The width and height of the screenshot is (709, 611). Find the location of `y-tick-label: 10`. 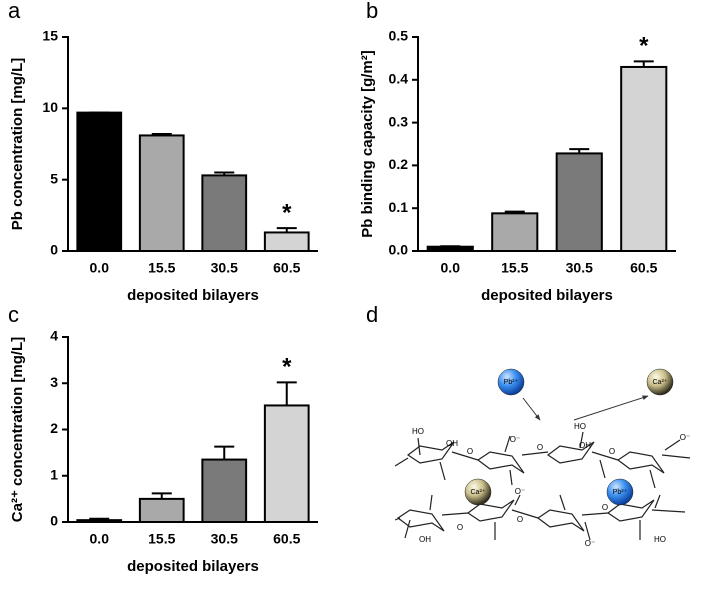

y-tick-label: 10 is located at coordinates (50, 107).